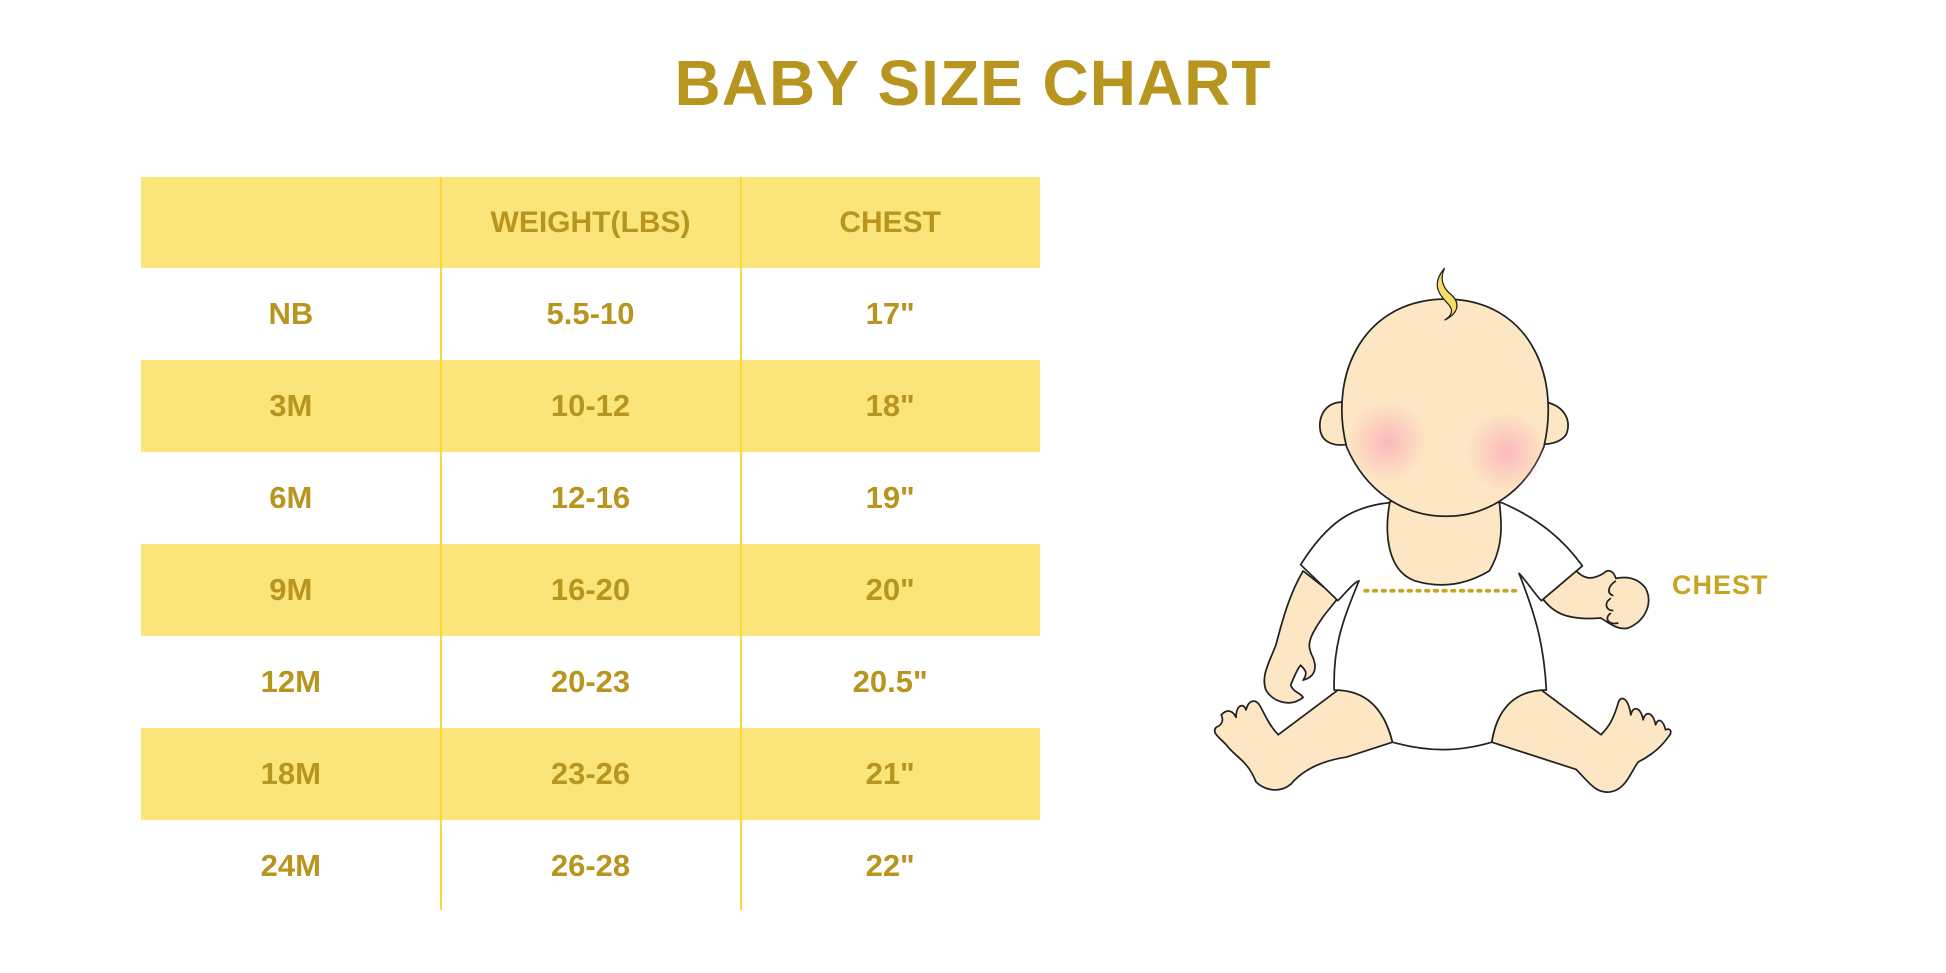  I want to click on table-row: 24M 26-28 22", so click(590, 866).